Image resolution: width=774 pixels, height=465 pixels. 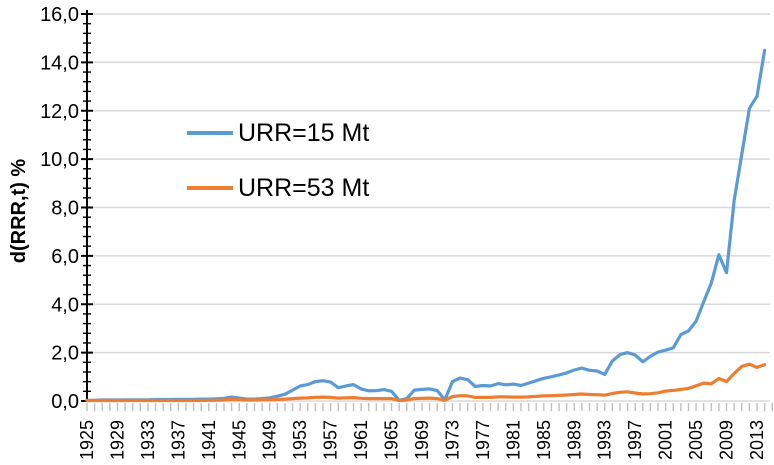 What do you see at coordinates (87, 206) in the screenshot?
I see `y-axis-line-and-ticks` at bounding box center [87, 206].